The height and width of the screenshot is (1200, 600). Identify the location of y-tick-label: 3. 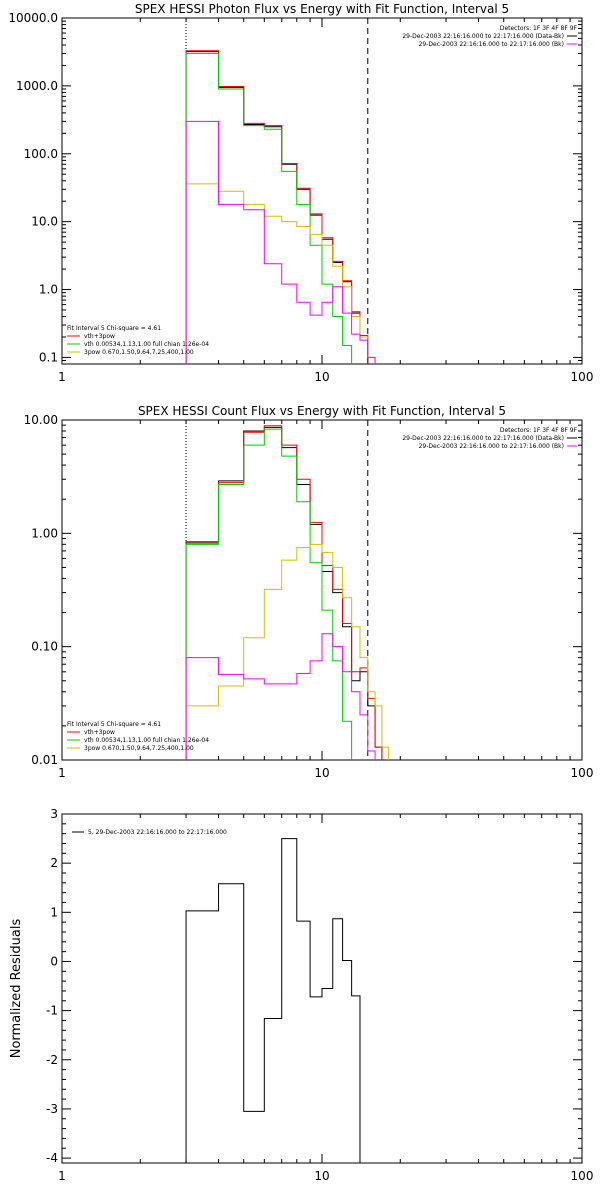
(54, 814).